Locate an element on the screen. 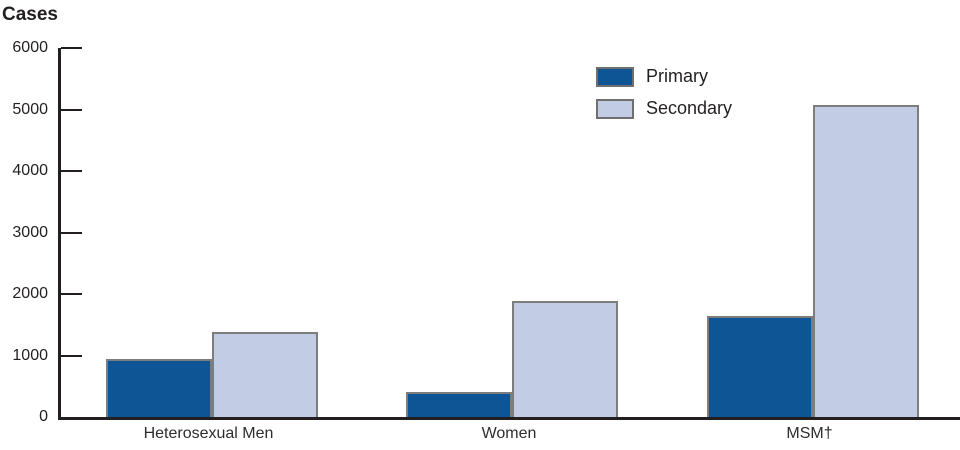  bar-primary-group2 is located at coordinates (759, 366).